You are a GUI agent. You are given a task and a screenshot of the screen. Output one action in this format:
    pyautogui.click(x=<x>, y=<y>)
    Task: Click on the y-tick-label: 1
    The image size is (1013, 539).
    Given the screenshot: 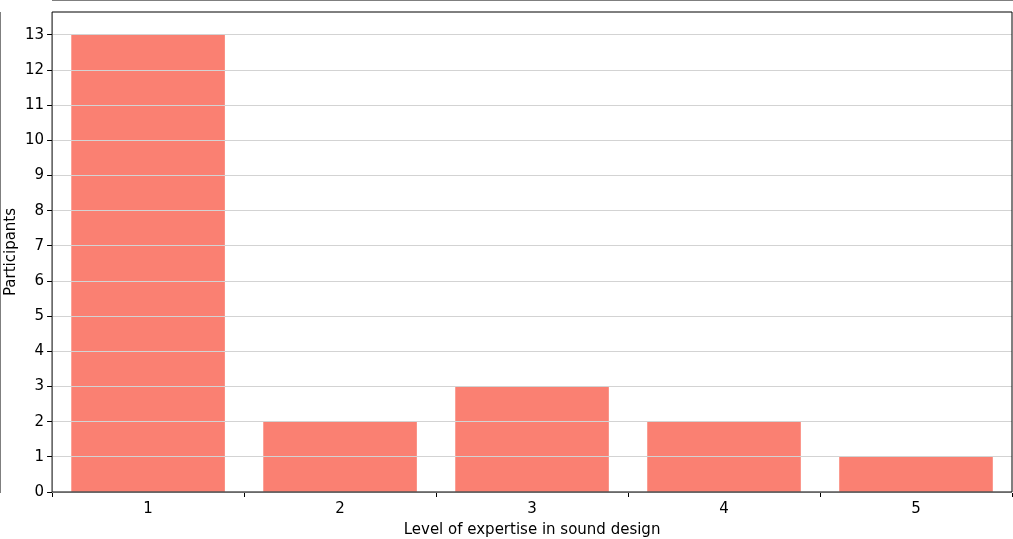 What is the action you would take?
    pyautogui.click(x=39, y=455)
    